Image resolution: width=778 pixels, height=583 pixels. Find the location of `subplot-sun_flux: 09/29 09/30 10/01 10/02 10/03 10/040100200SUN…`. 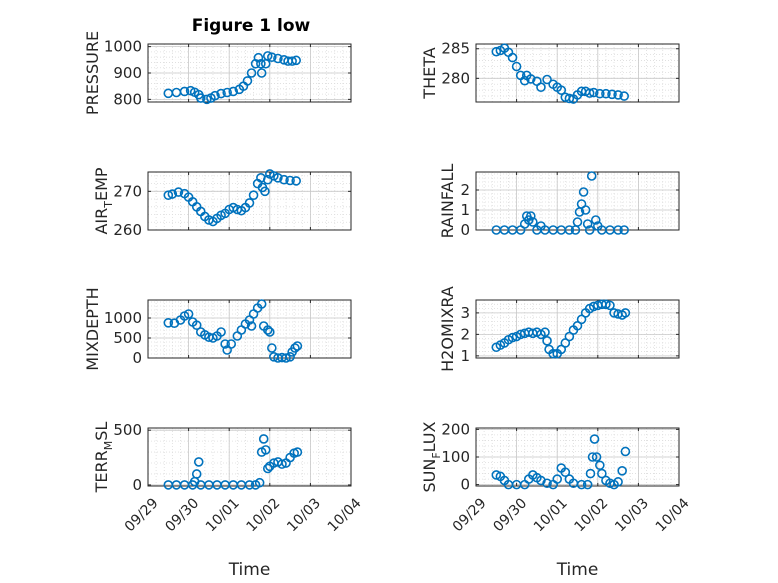

subplot-sun_flux: 09/29 09/30 10/01 10/02 10/03 10/040100200SUN… is located at coordinates (556, 500).